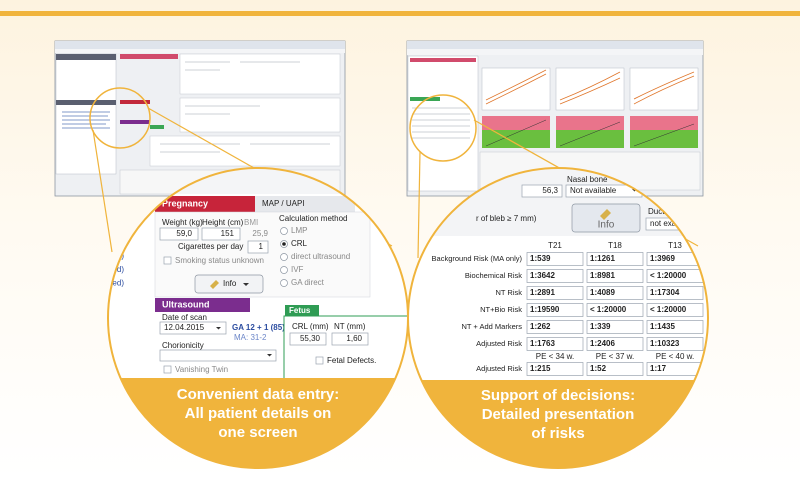  What do you see at coordinates (112, 283) in the screenshot?
I see `list-item: edited)` at bounding box center [112, 283].